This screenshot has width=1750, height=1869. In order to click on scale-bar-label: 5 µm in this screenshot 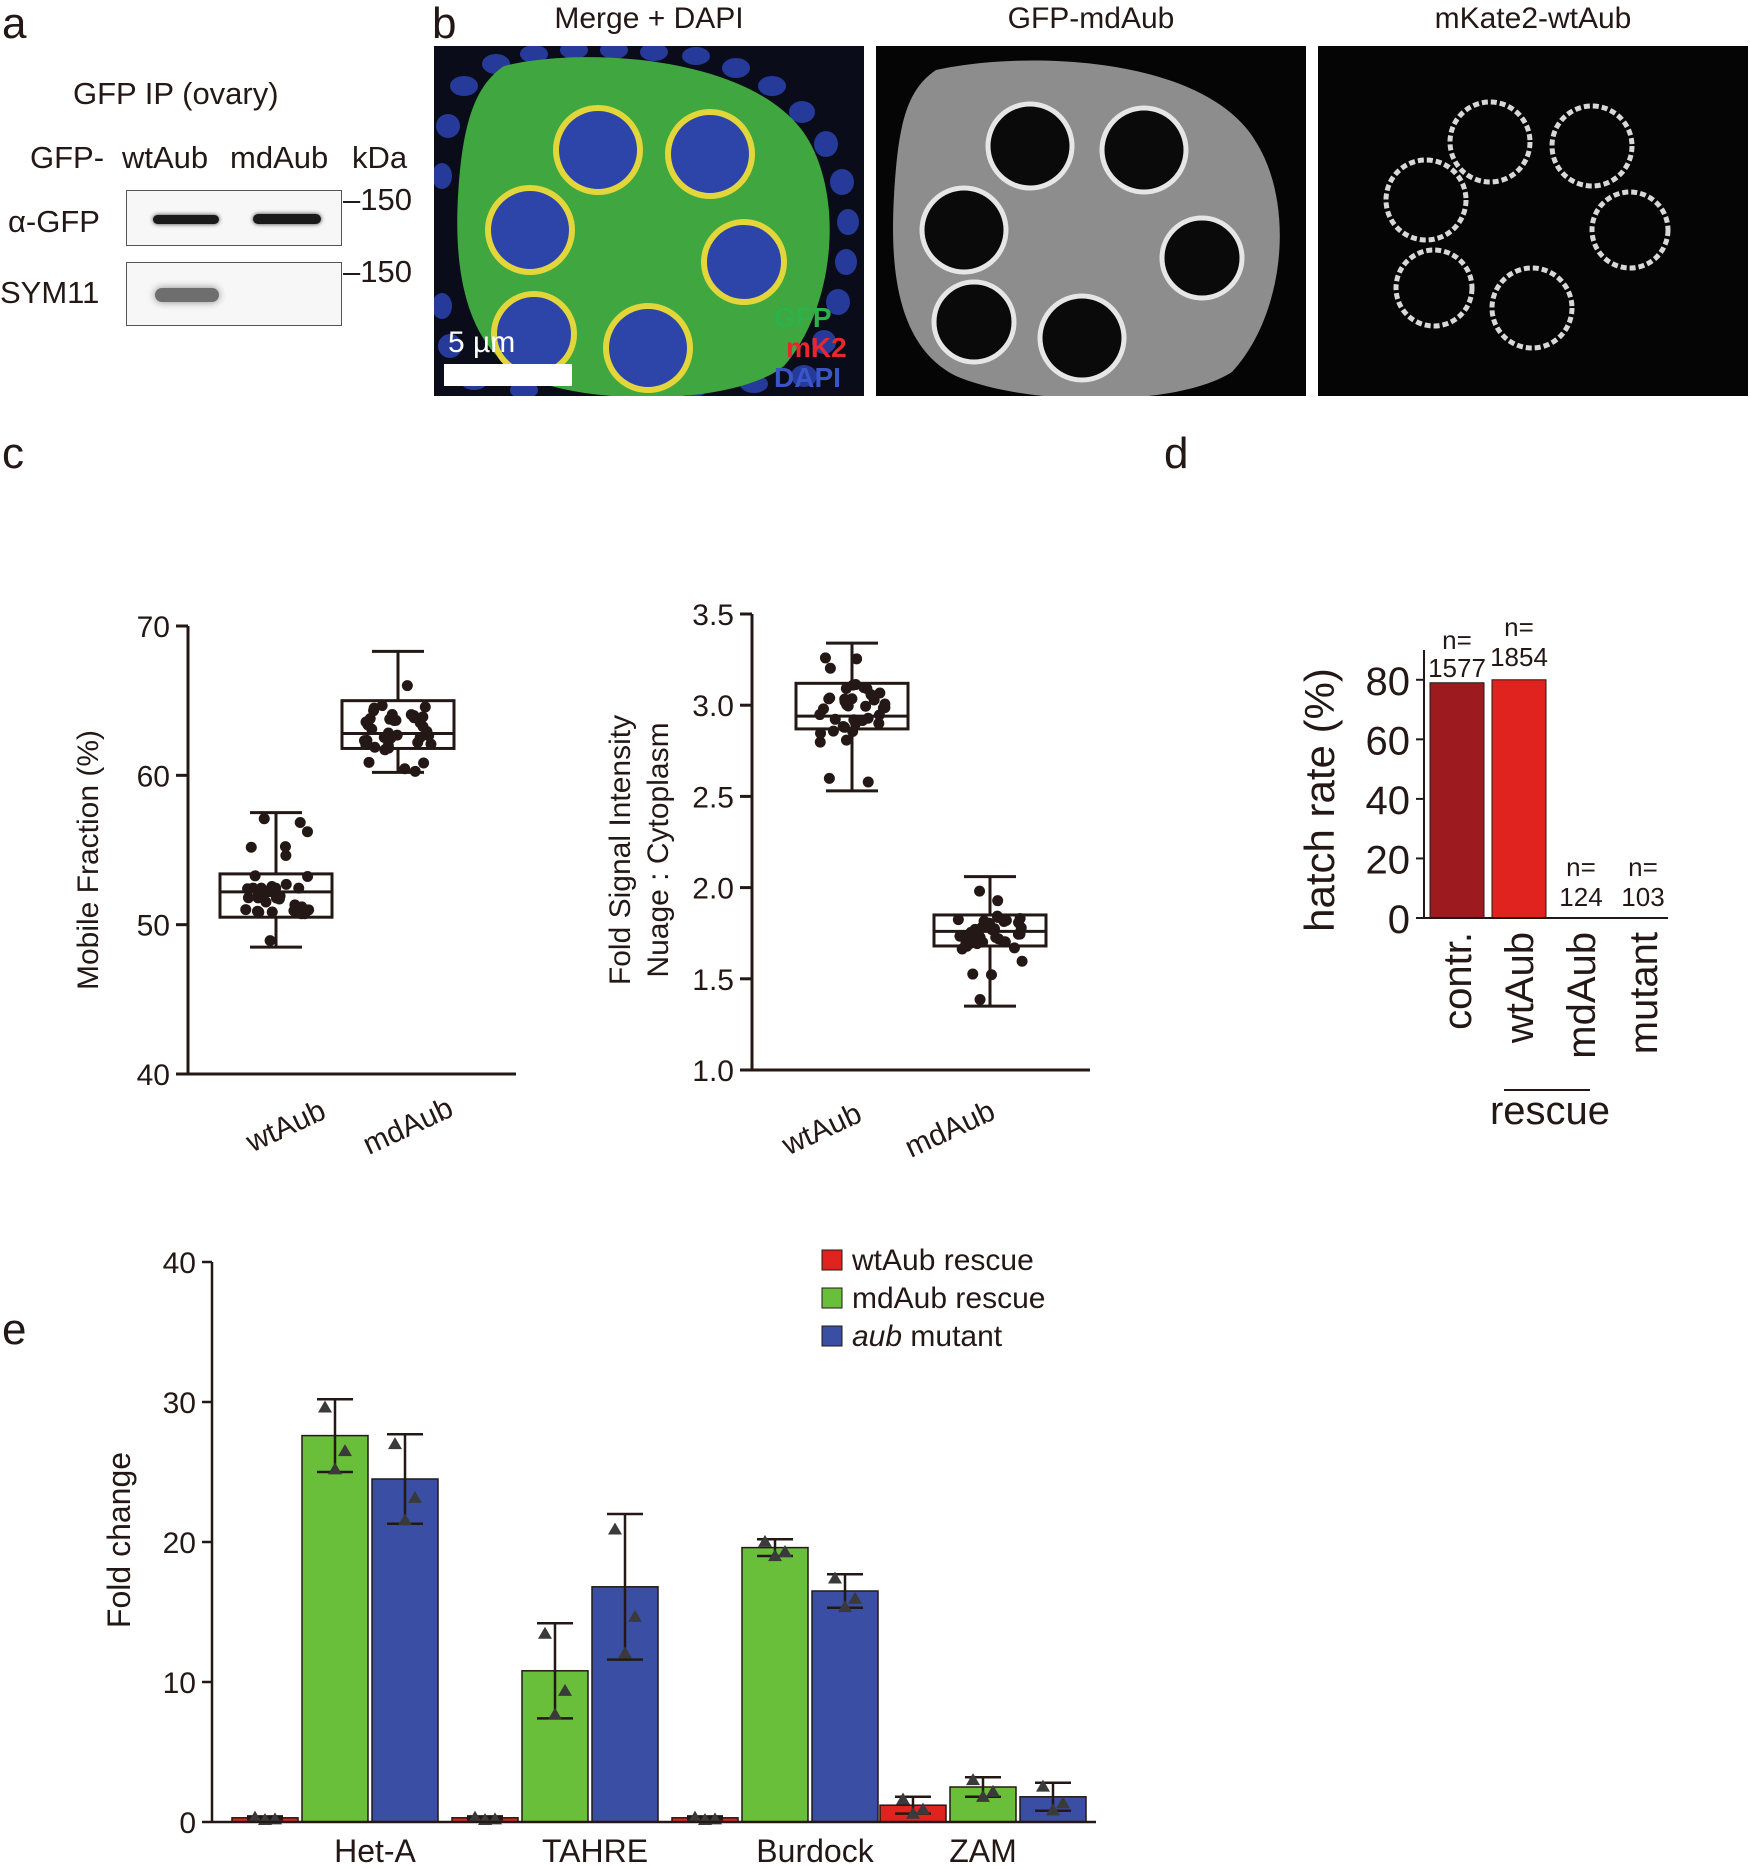, I will do `click(482, 342)`.